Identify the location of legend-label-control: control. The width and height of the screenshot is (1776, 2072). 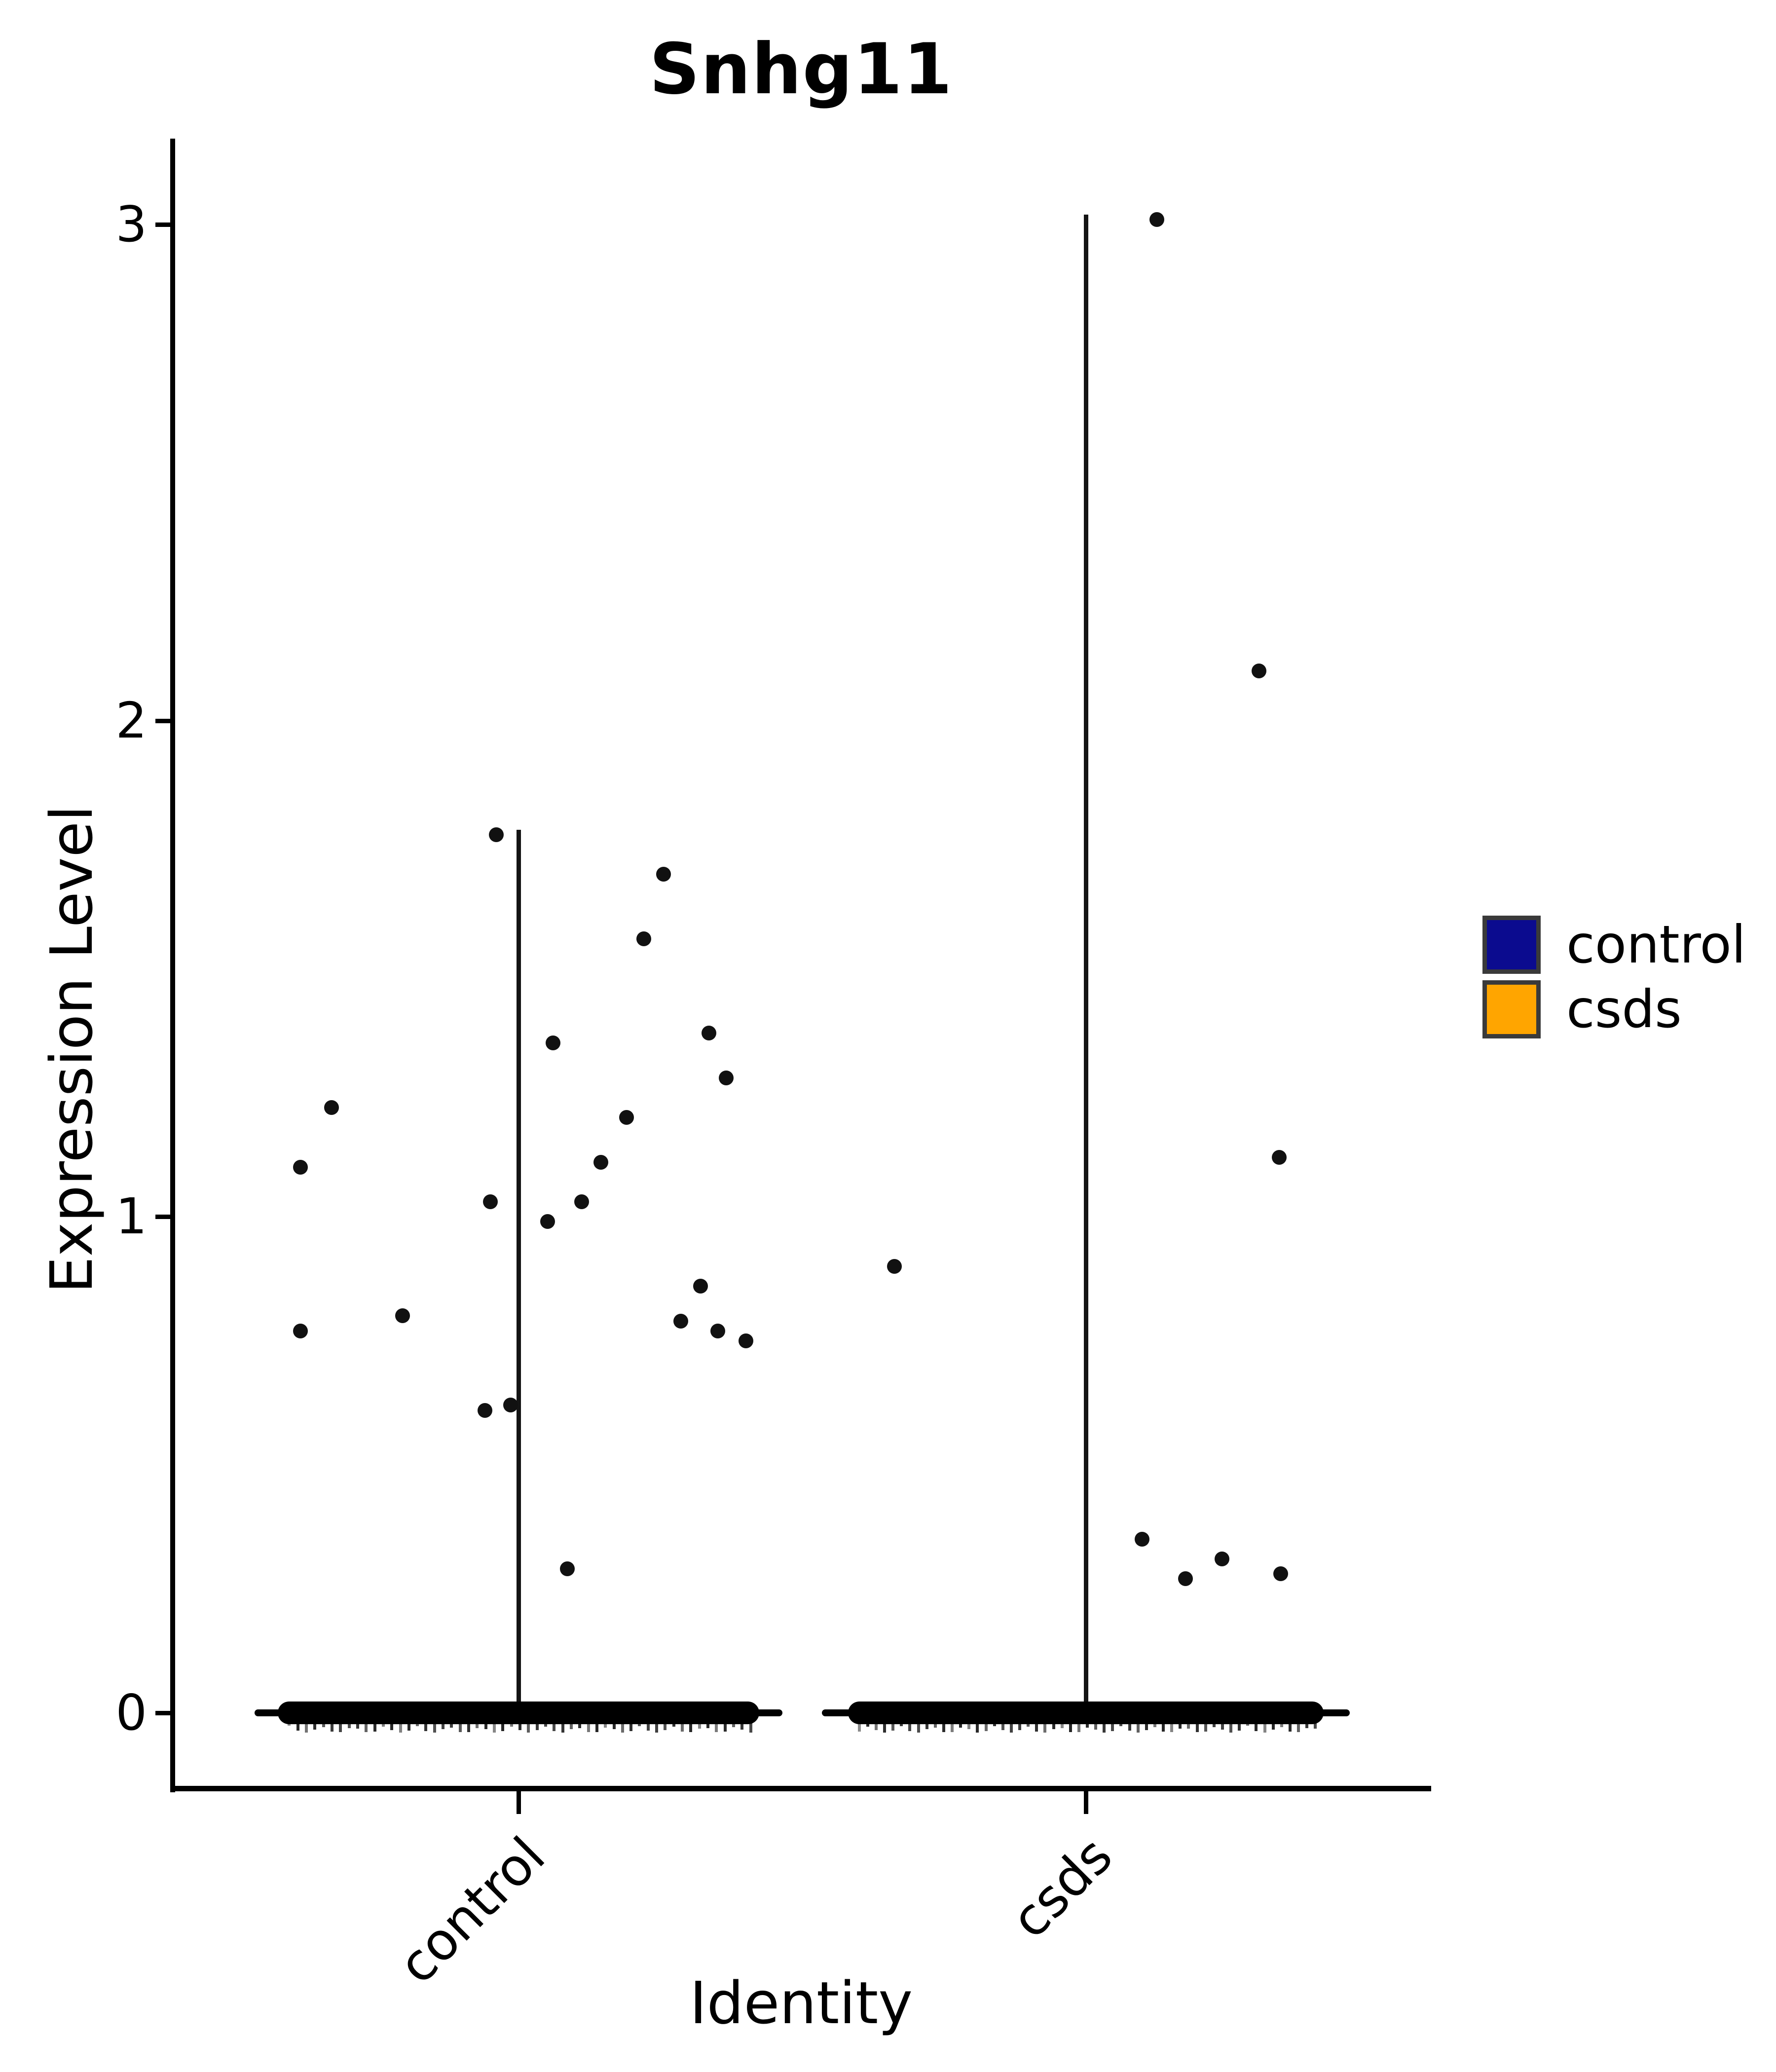
(1656, 945).